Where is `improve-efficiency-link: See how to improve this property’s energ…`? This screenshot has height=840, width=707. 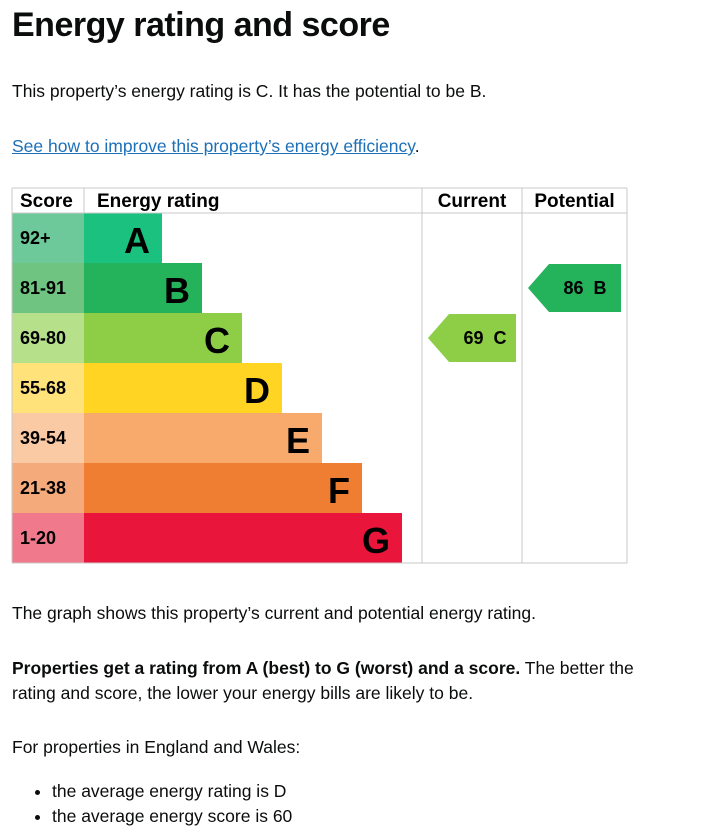 improve-efficiency-link: See how to improve this property’s energ… is located at coordinates (213, 146).